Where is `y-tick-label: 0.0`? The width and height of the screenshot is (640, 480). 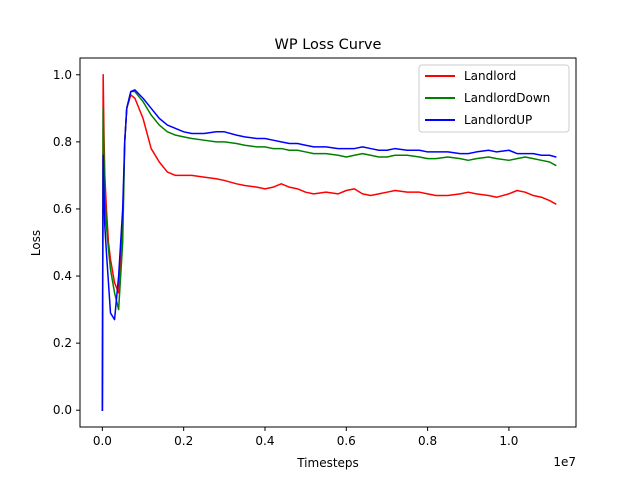
y-tick-label: 0.0 is located at coordinates (62, 410).